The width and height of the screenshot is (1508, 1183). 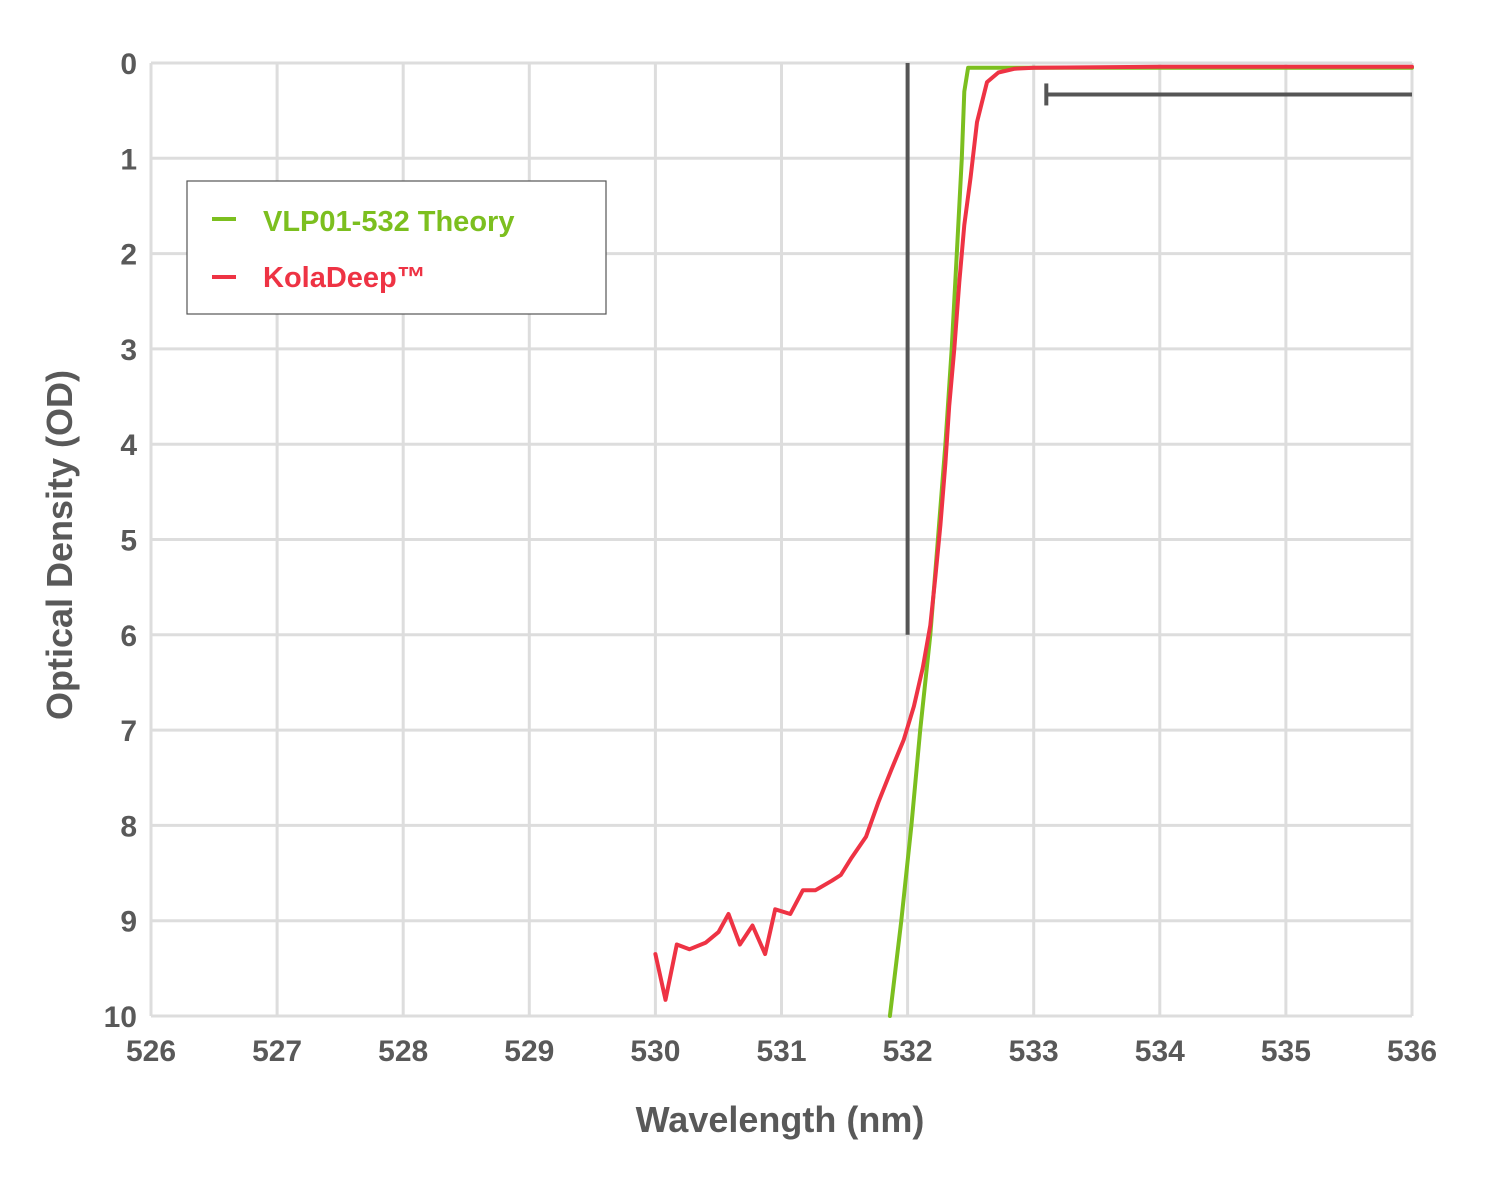 I want to click on y-tick-label: 0, so click(x=128, y=64).